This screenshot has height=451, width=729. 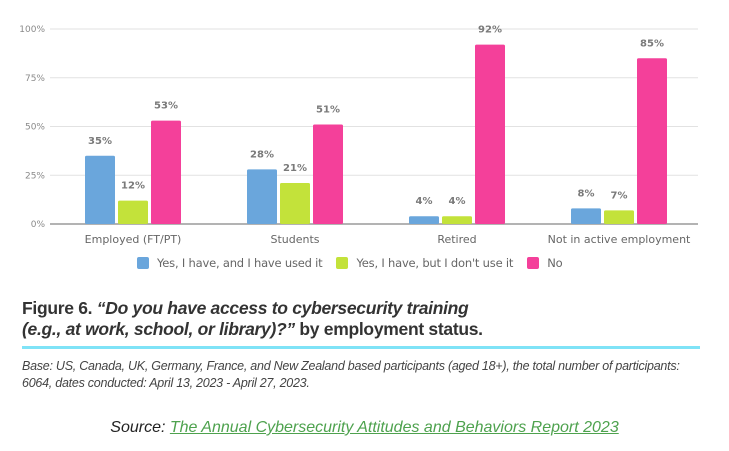 I want to click on data-label: 28%, so click(x=262, y=154).